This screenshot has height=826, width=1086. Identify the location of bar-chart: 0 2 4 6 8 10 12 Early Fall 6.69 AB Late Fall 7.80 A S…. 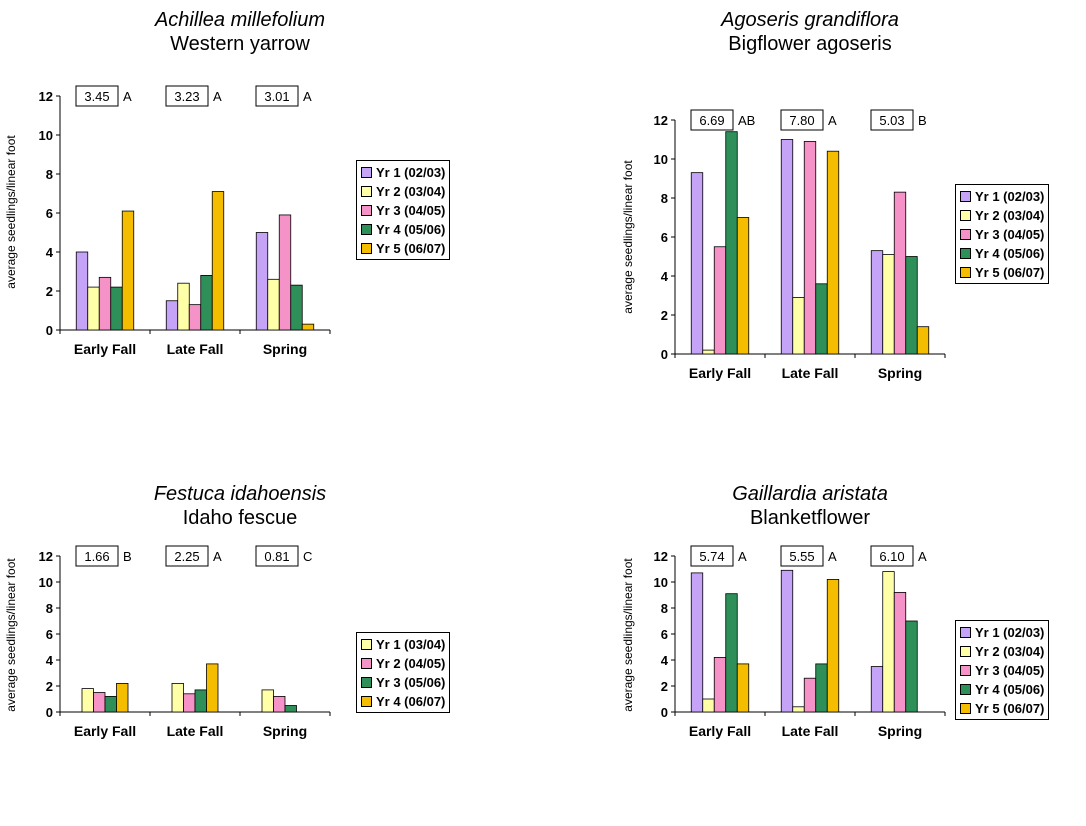
(800, 245).